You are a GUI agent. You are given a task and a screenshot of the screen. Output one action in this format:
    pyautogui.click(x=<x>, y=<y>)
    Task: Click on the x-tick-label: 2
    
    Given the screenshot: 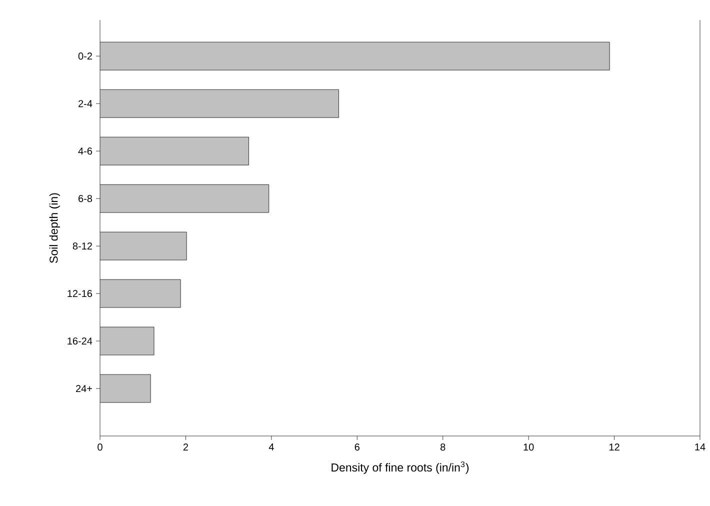 What is the action you would take?
    pyautogui.click(x=185, y=447)
    